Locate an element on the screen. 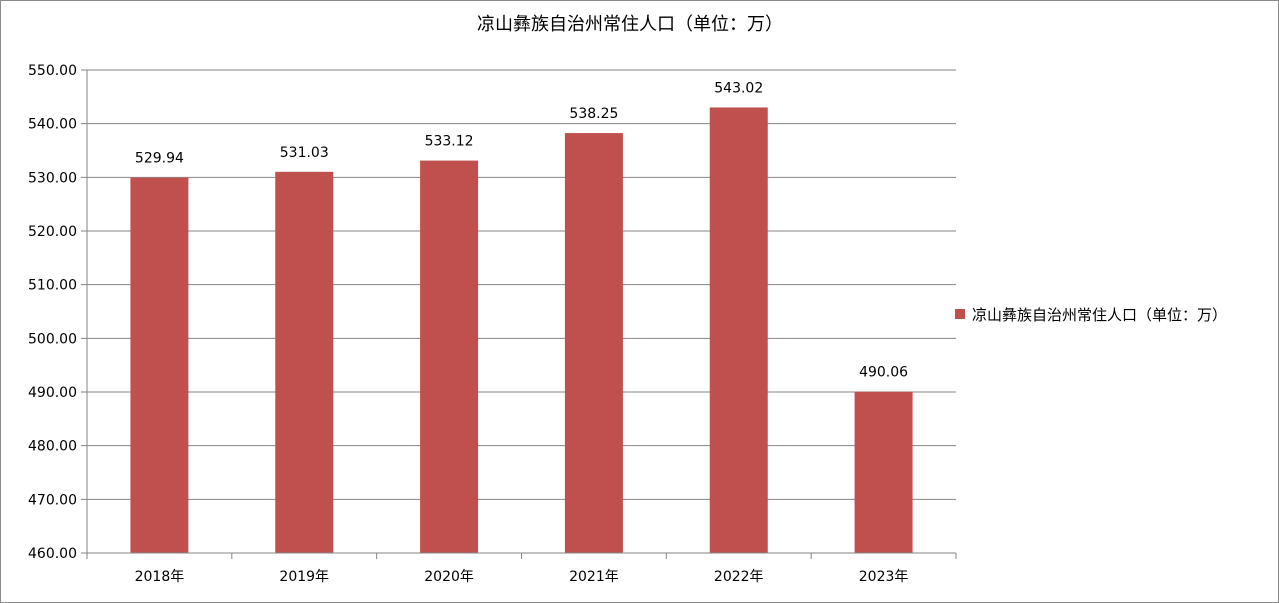  x-tick-label: 2018年 is located at coordinates (160, 577).